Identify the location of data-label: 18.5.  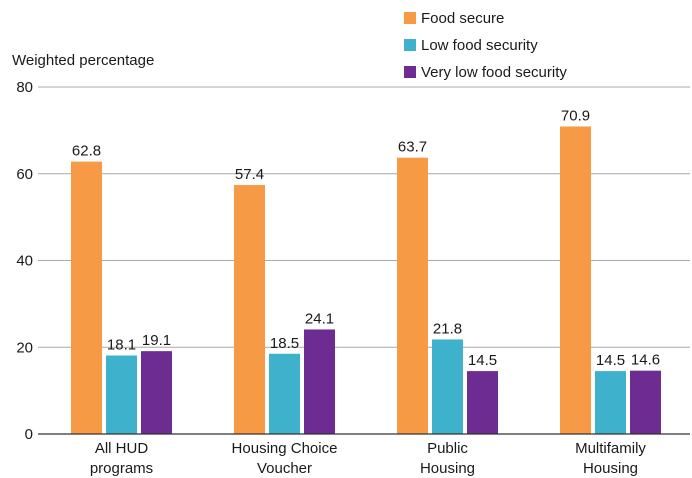
(284, 343).